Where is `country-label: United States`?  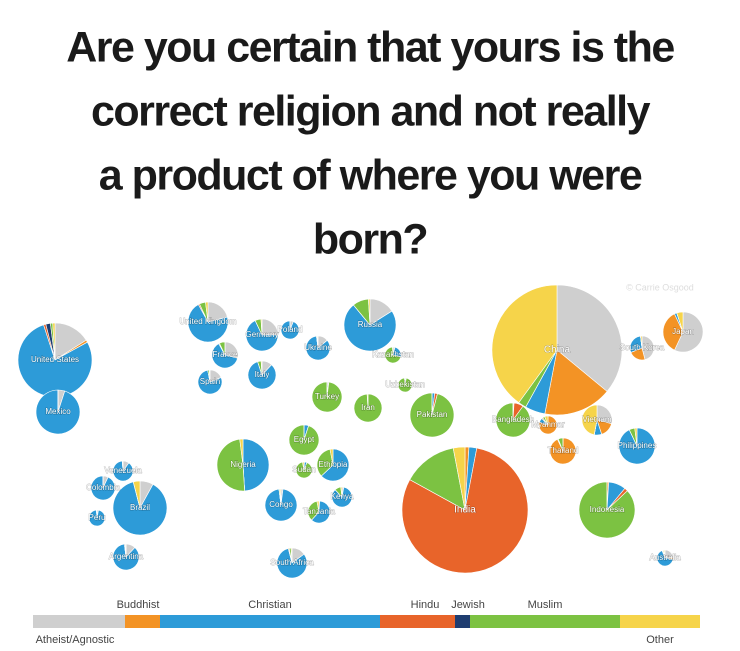
country-label: United States is located at coordinates (55, 359).